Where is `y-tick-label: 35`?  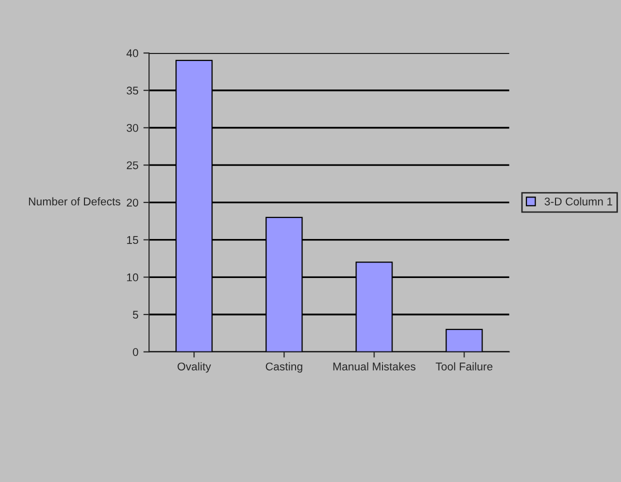 y-tick-label: 35 is located at coordinates (132, 90).